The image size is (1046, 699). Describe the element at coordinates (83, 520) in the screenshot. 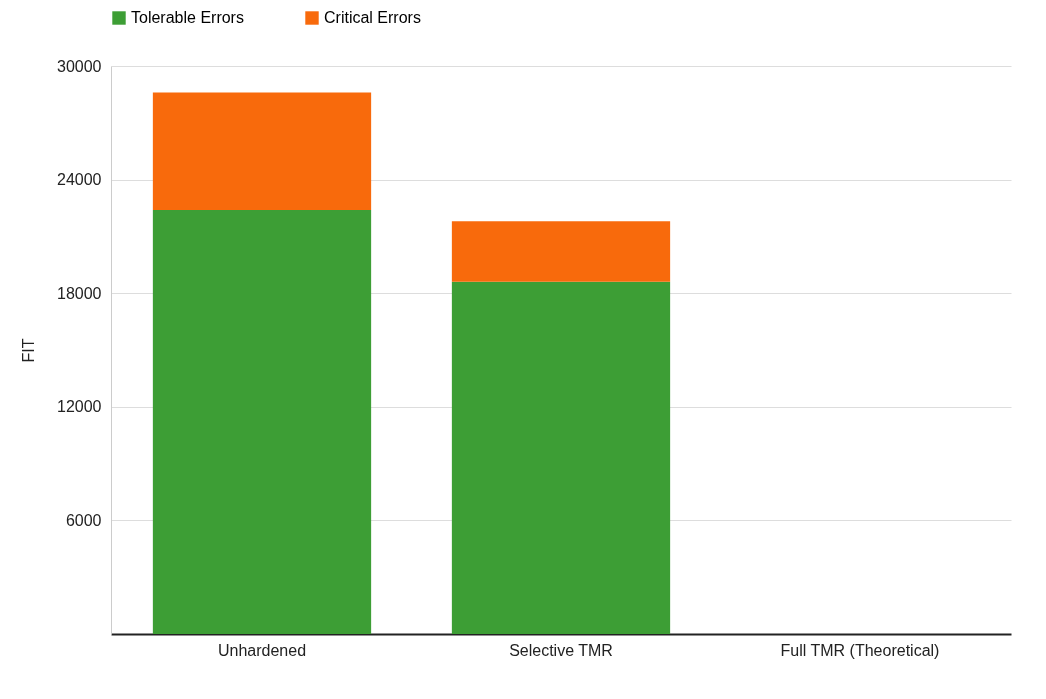

I see `y-tick-label: 6000` at that location.